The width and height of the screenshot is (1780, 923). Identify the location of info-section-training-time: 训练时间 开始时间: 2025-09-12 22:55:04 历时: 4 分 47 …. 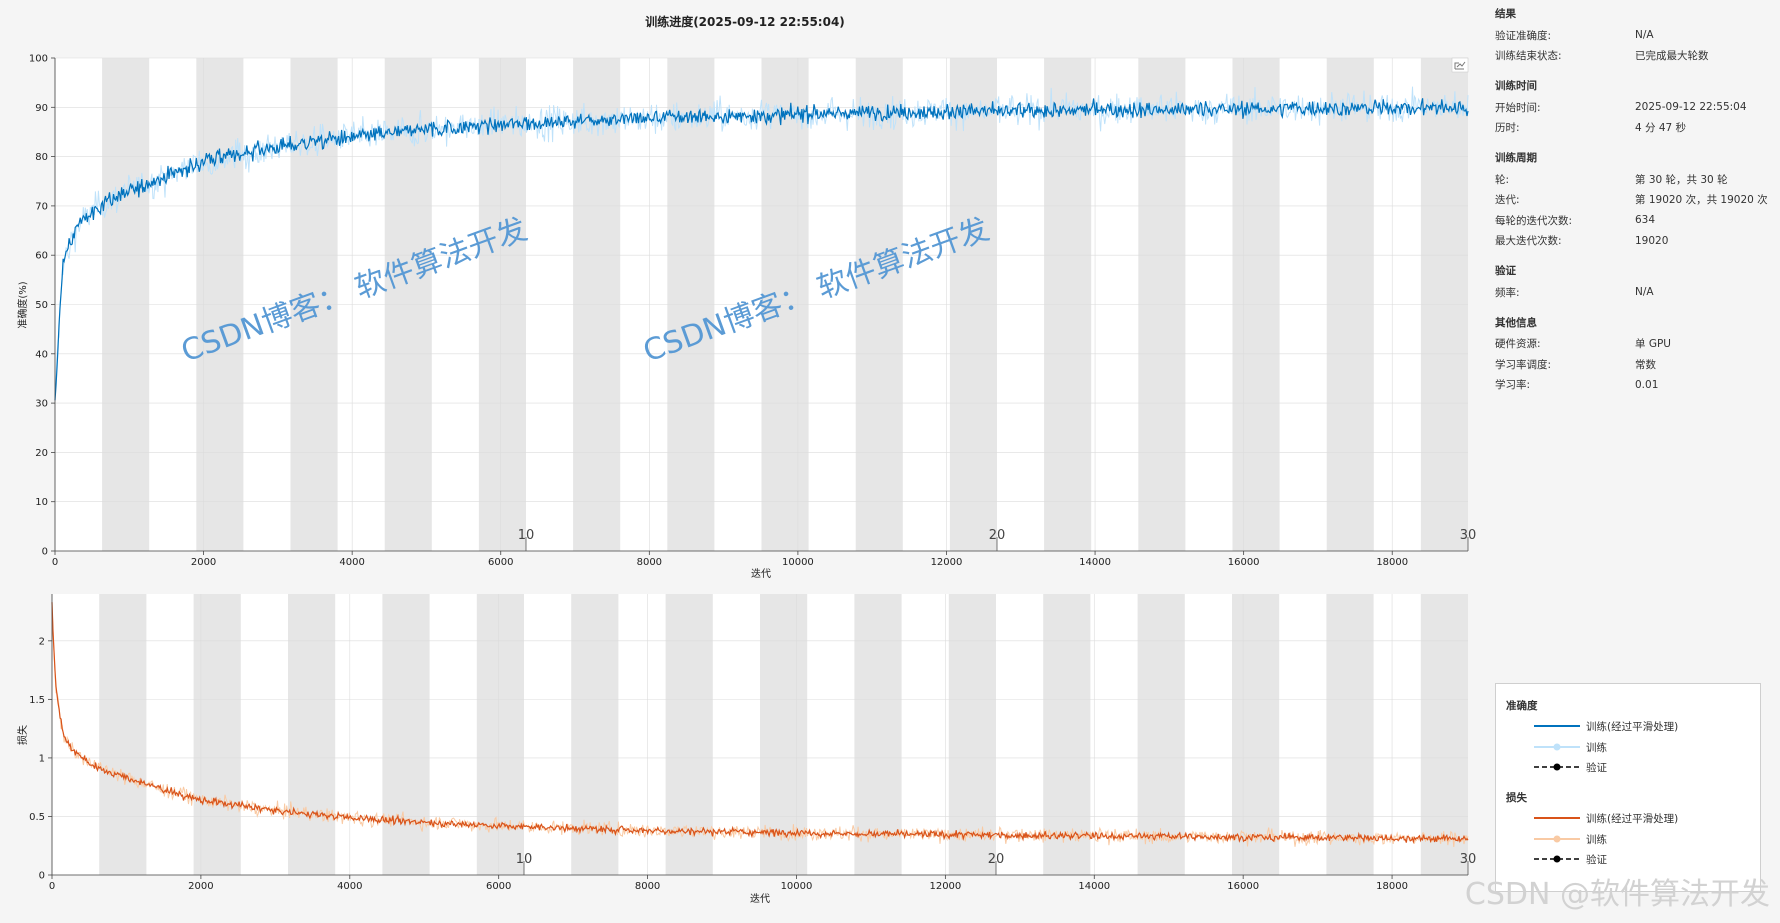
(1635, 108).